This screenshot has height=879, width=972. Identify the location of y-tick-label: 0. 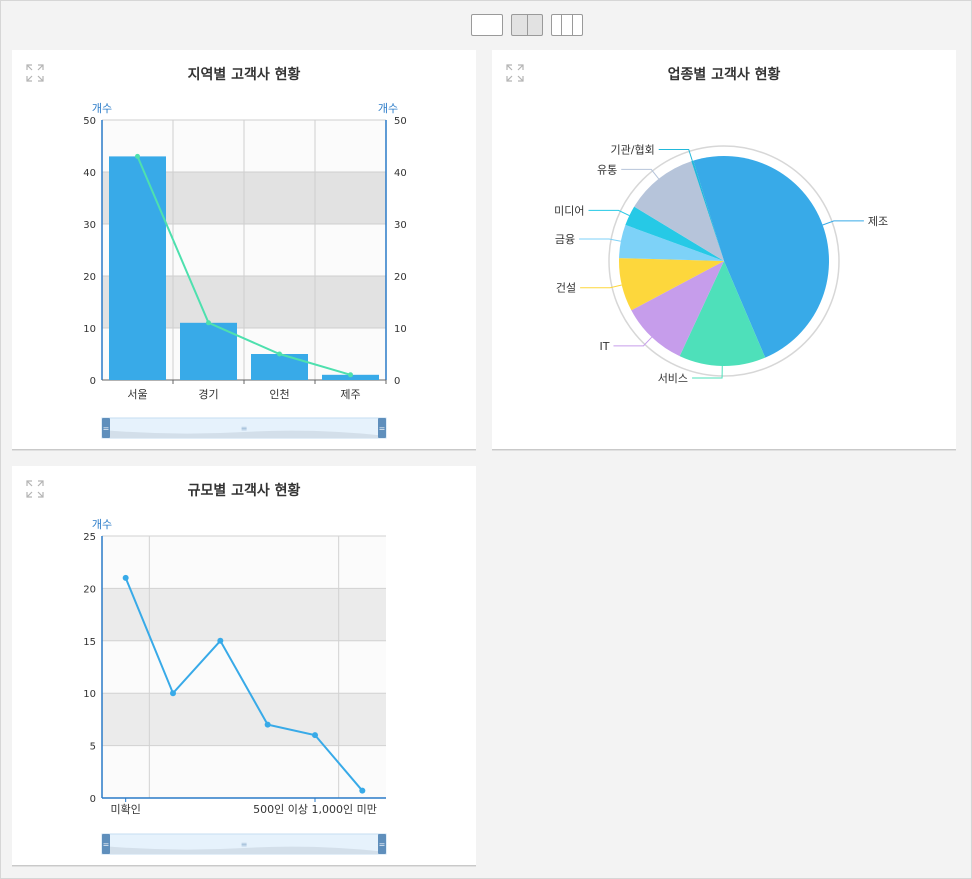
(93, 799).